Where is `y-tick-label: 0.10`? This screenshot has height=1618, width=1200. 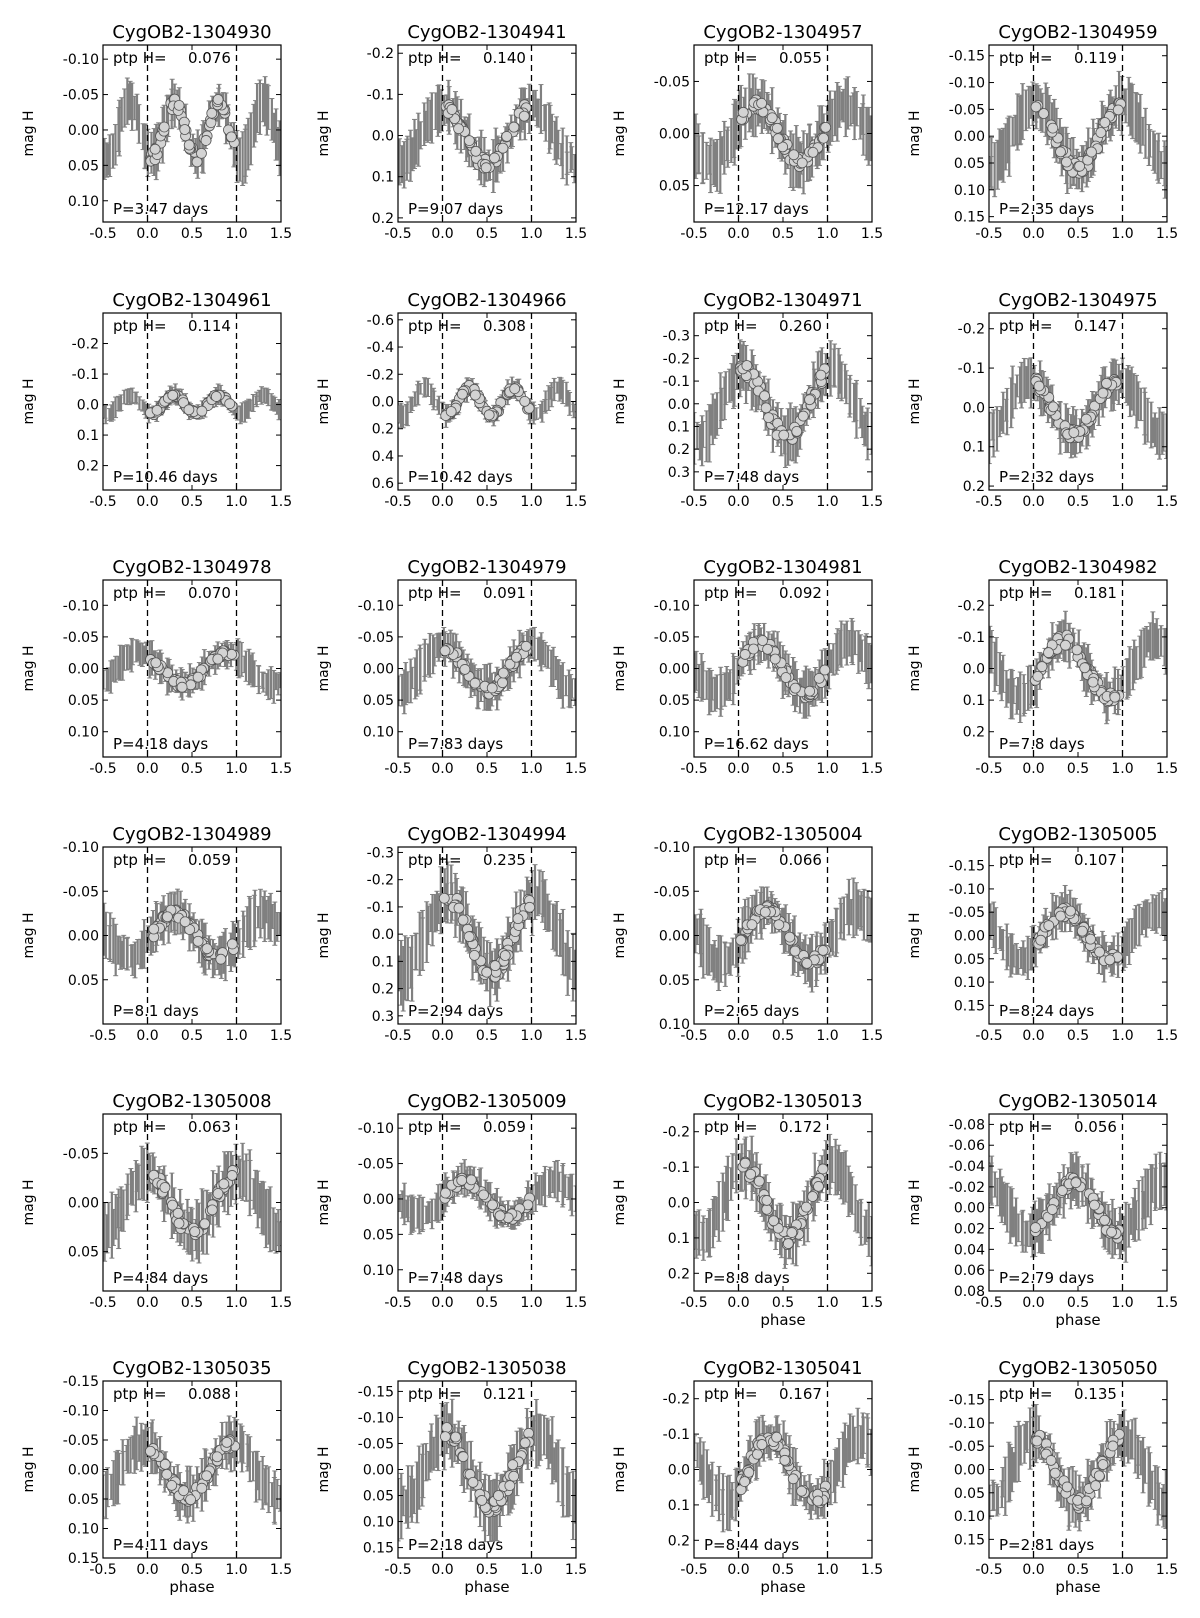
y-tick-label: 0.10 is located at coordinates (83, 733).